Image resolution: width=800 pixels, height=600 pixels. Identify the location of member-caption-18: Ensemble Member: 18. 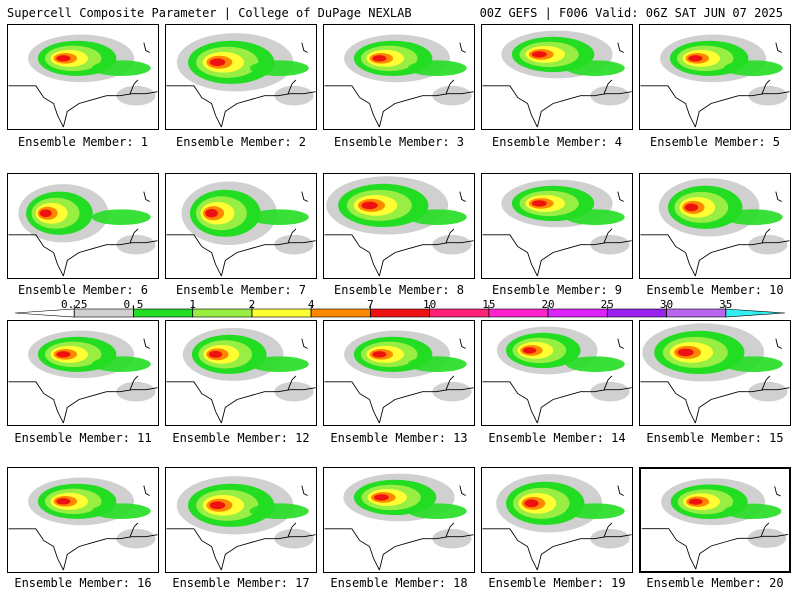
(399, 583).